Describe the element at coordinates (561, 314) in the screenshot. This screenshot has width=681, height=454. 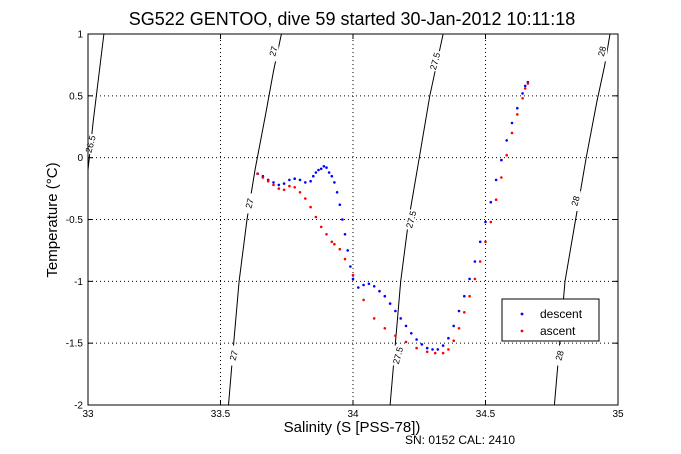
I see `legend-descent-label: descent` at that location.